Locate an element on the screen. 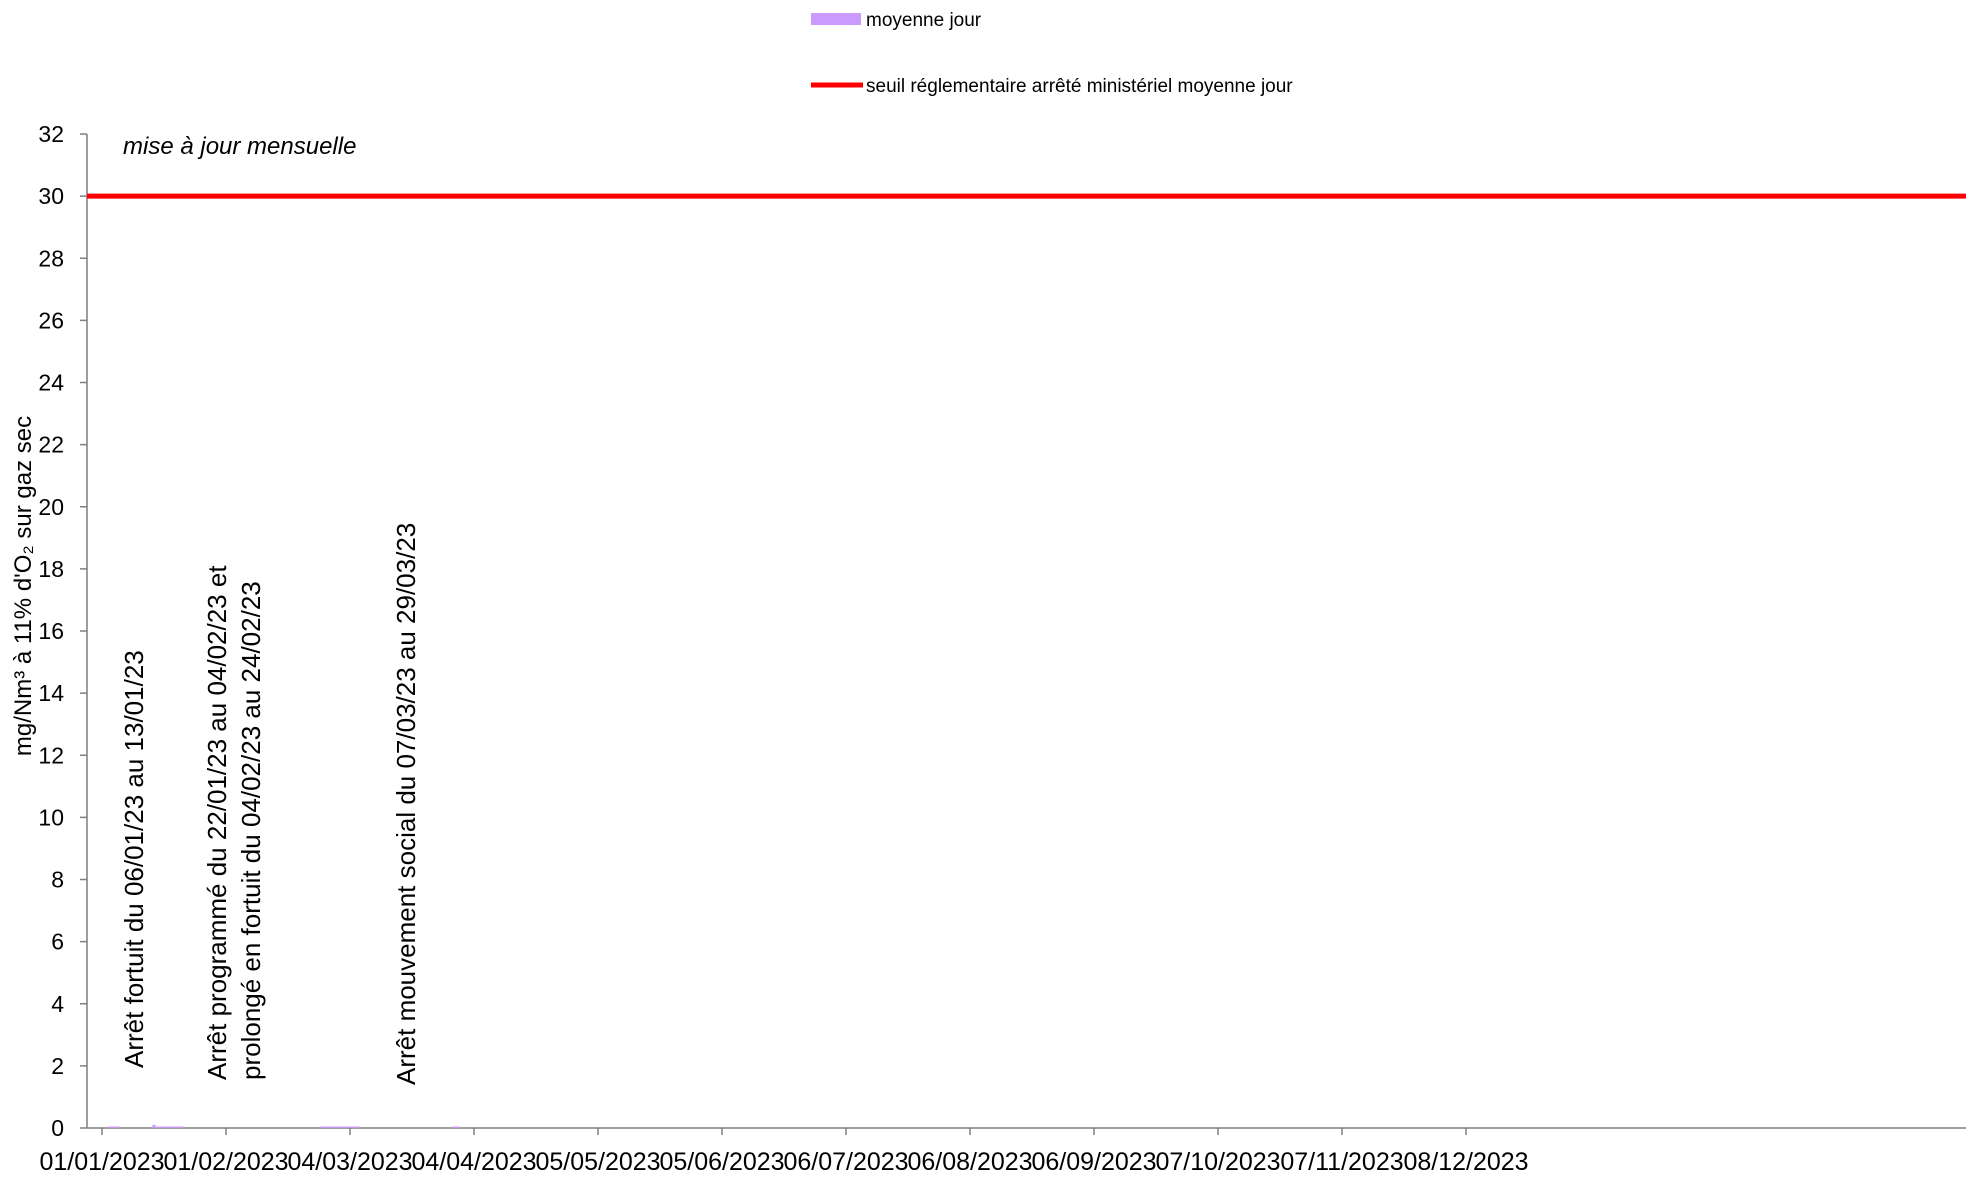 This screenshot has height=1178, width=1966. x-tick-label: 04/03/2023 is located at coordinates (349, 1160).